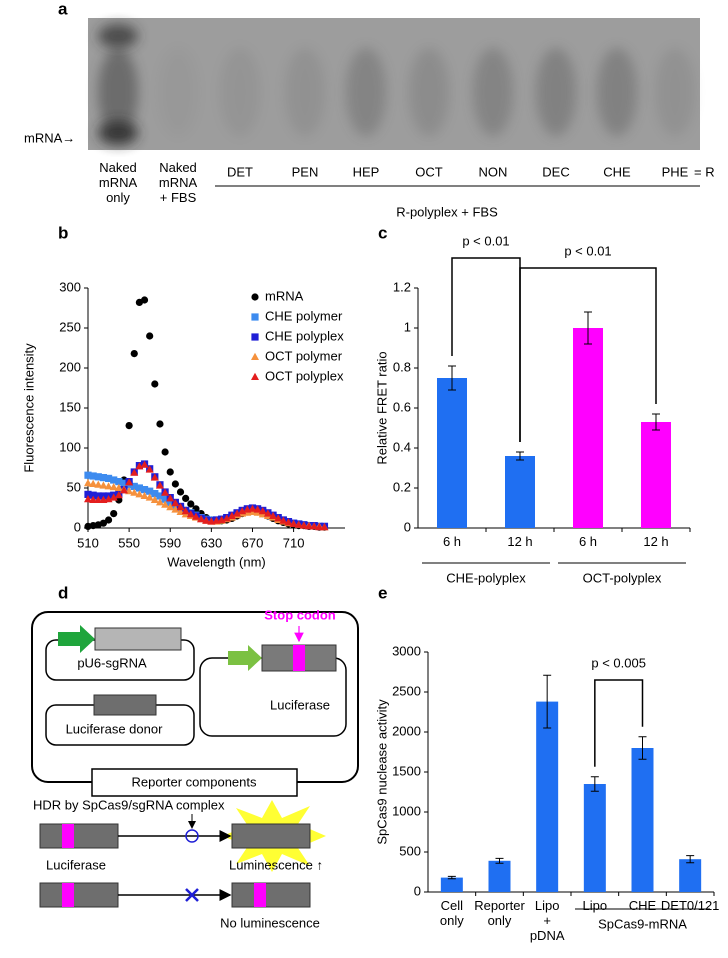 The image size is (728, 958). I want to click on x-tick-label: 6 h, so click(588, 541).